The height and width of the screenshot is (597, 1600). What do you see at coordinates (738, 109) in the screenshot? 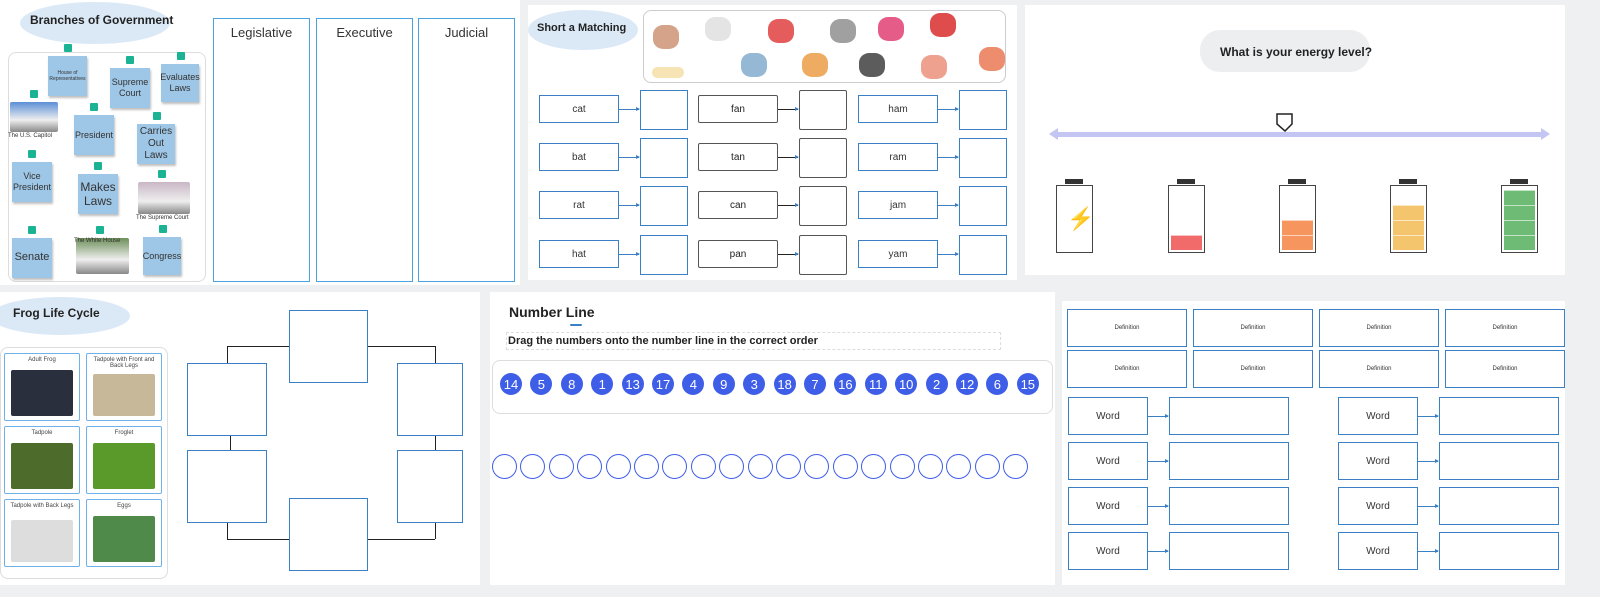
I see `word-card: fan` at bounding box center [738, 109].